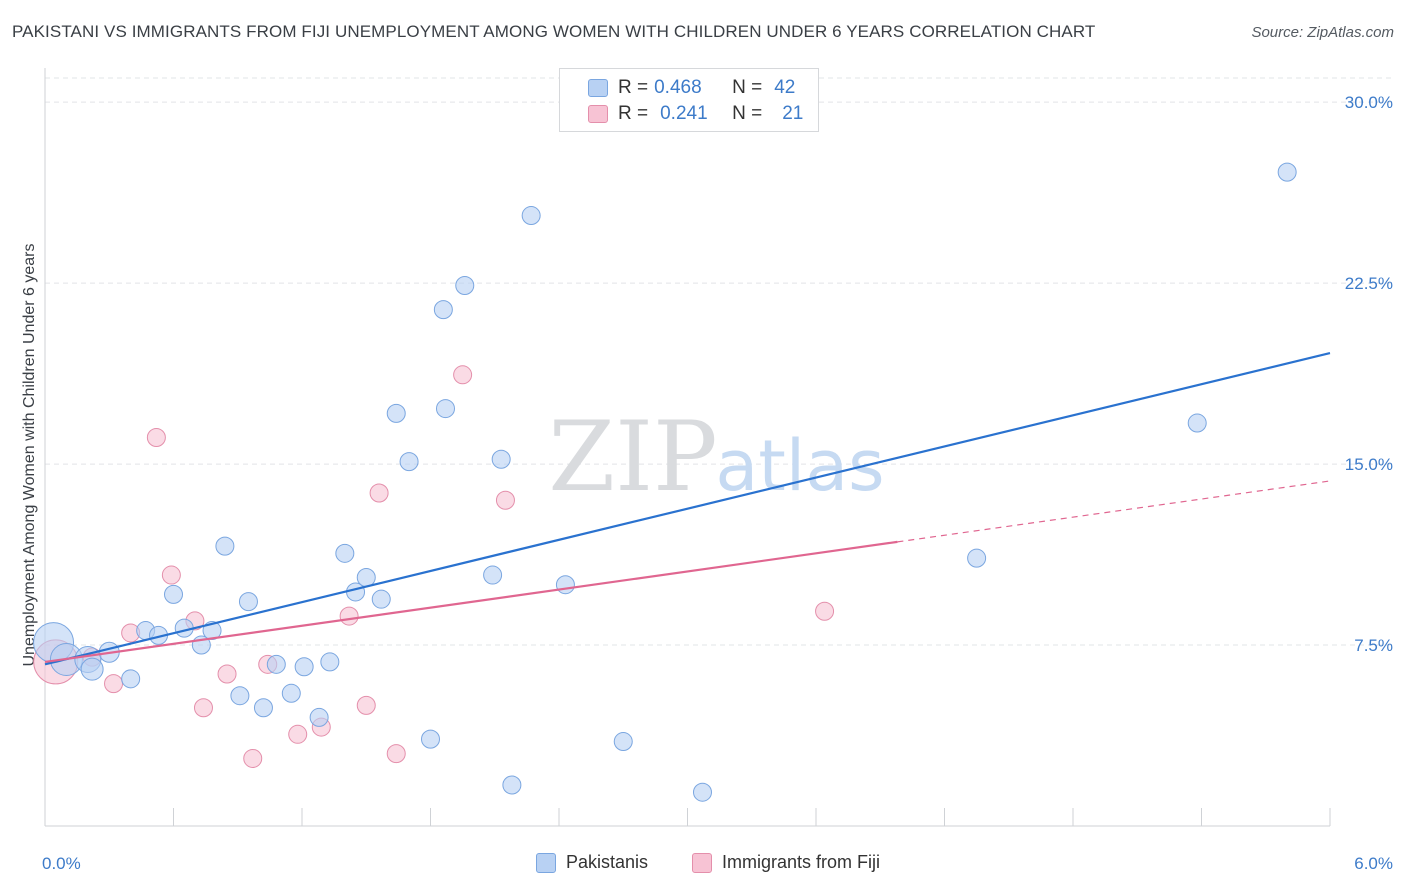 This screenshot has width=1406, height=892. I want to click on legend-r-value: 0.241, so click(684, 113).